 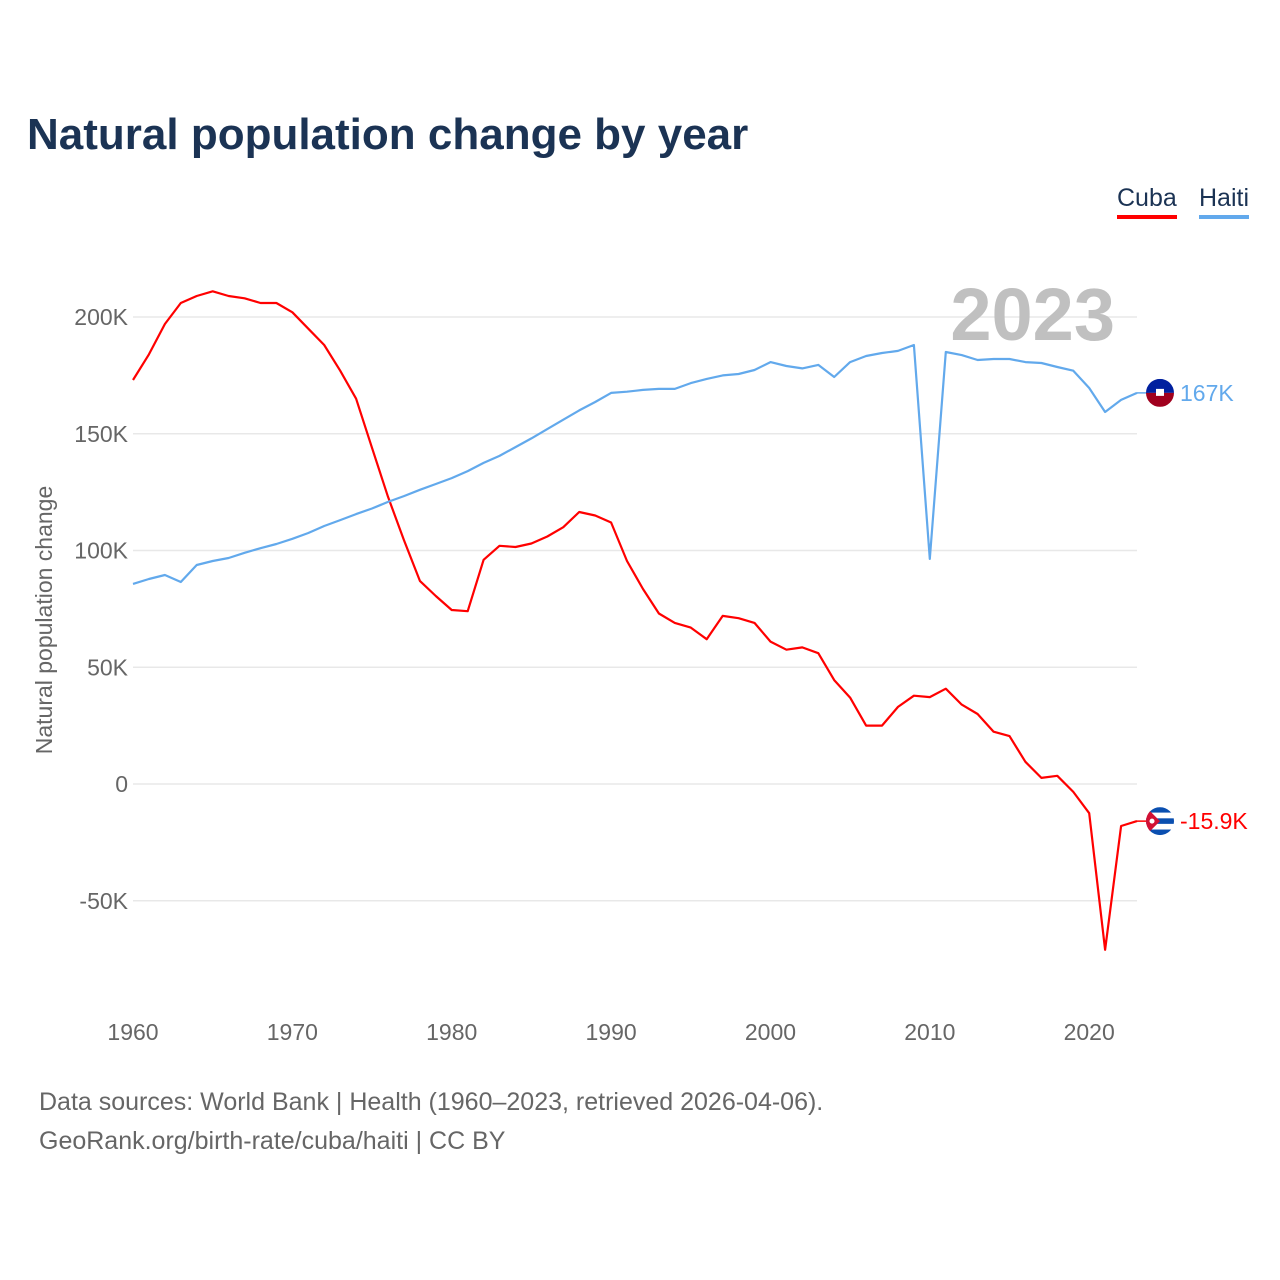 I want to click on haiti-flag-icon, so click(x=1160, y=392).